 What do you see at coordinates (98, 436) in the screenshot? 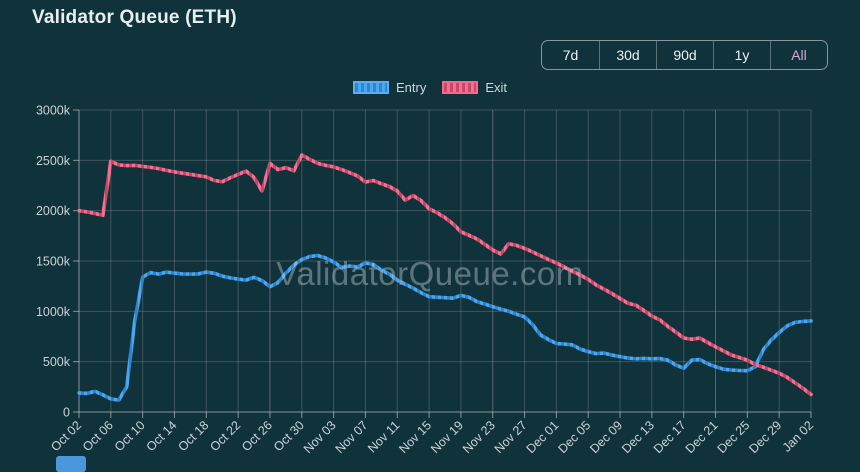
I see `x-tick-label: Oct 06` at bounding box center [98, 436].